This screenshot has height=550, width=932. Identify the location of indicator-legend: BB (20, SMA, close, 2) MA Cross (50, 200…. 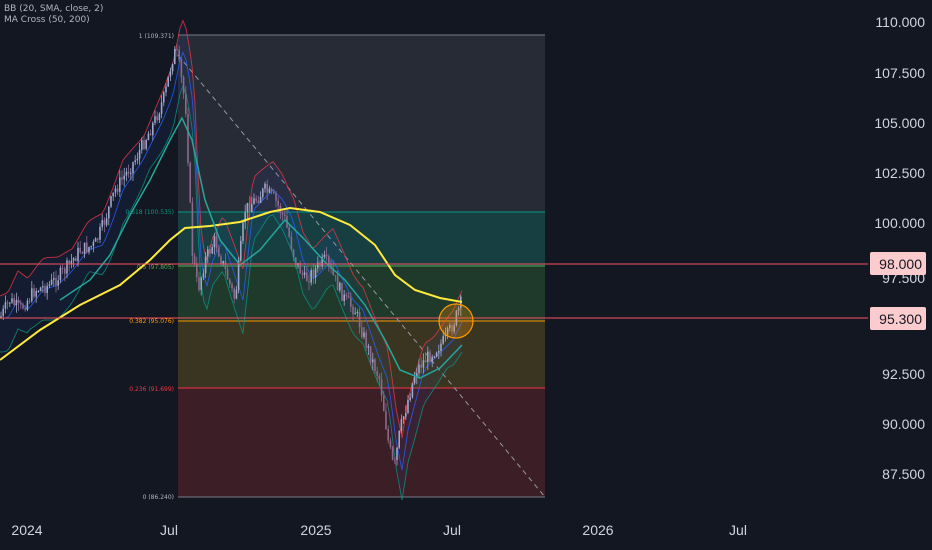
(53, 15).